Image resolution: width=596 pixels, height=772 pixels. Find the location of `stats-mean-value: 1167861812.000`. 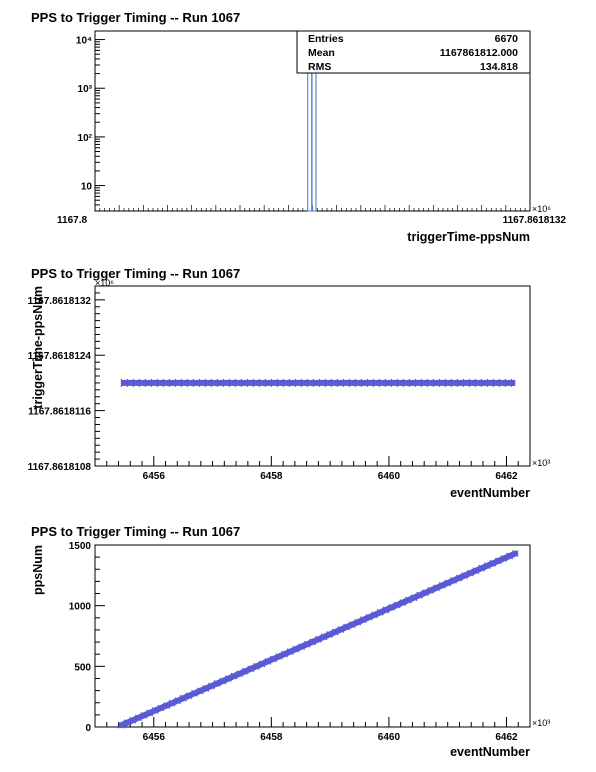

stats-mean-value: 1167861812.000 is located at coordinates (479, 53).